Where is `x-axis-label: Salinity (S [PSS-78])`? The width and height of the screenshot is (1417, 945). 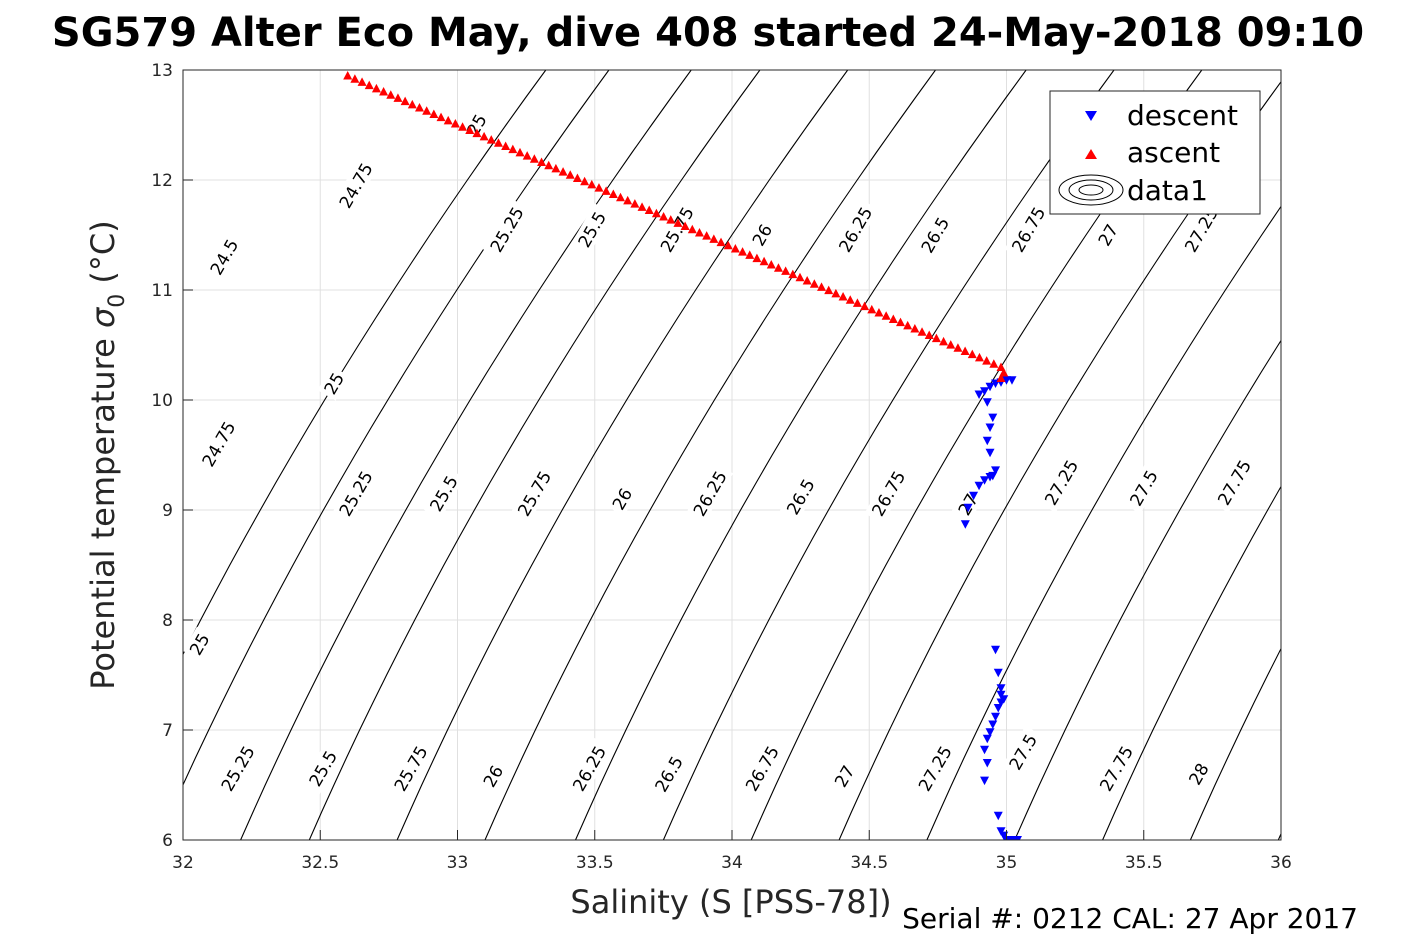 x-axis-label: Salinity (S [PSS-78]) is located at coordinates (730, 902).